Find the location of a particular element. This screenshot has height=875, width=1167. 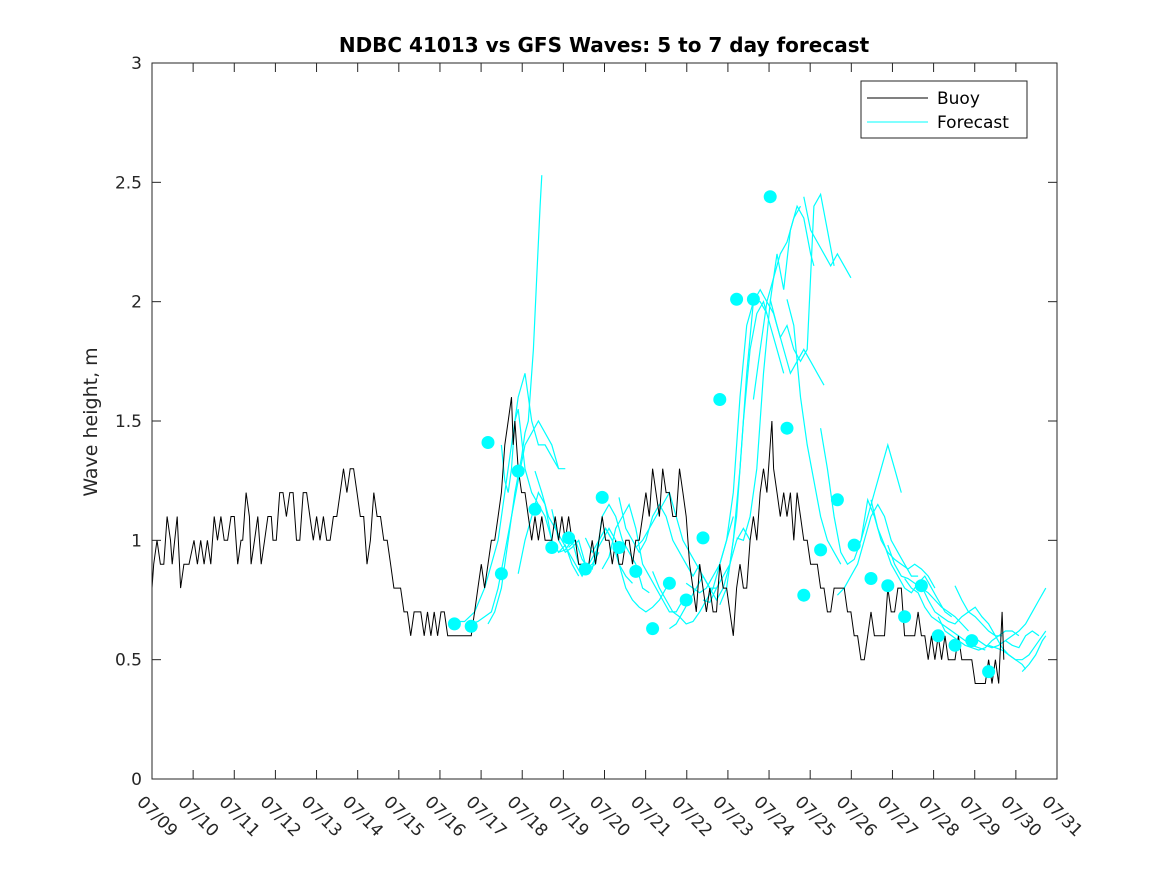

y-tick-label-2: 1 is located at coordinates (136, 541).